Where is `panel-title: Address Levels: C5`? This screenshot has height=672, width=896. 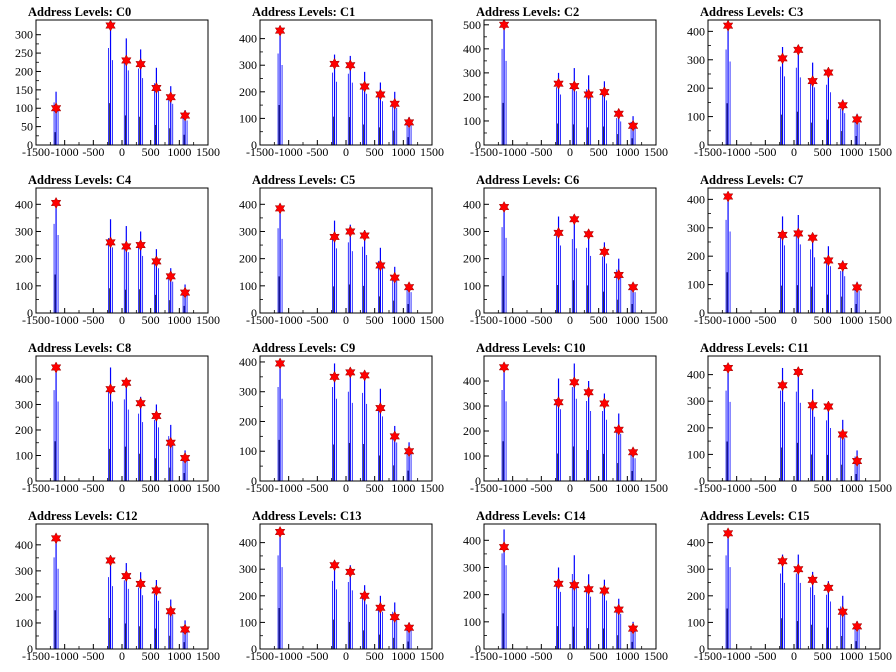 panel-title: Address Levels: C5 is located at coordinates (304, 180).